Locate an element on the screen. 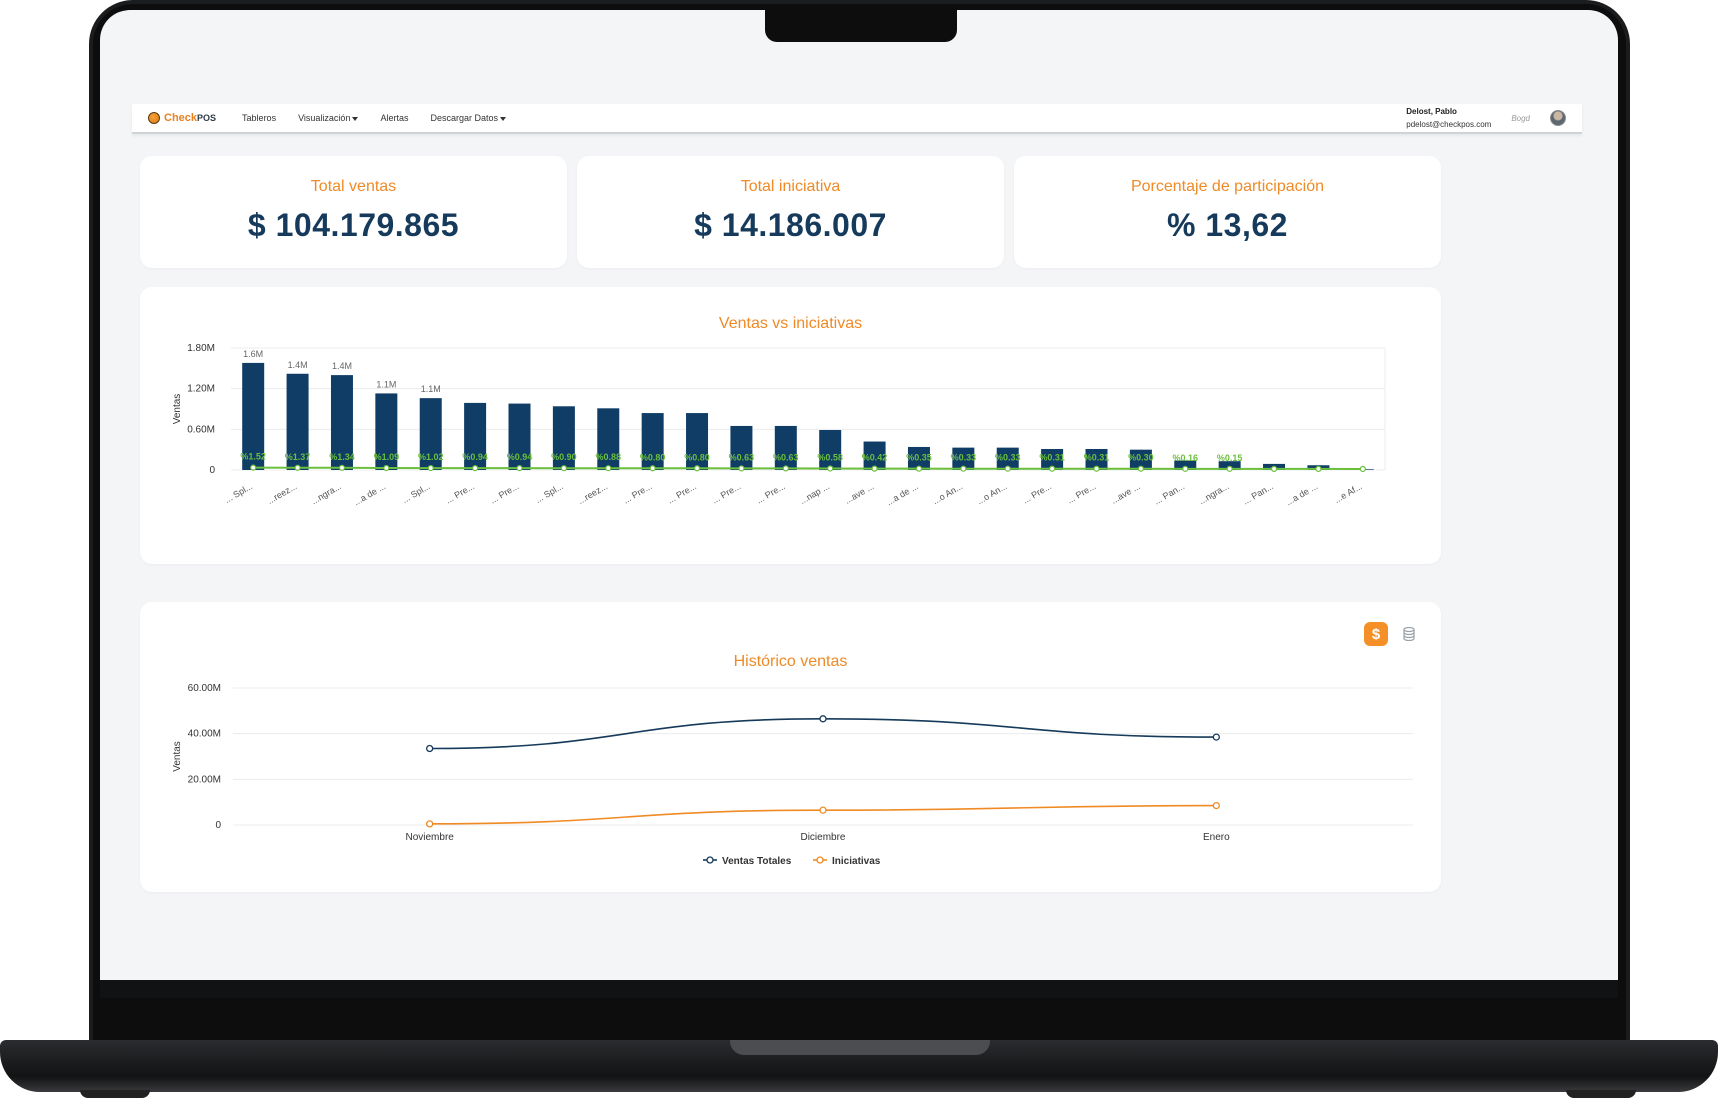 Image resolution: width=1718 pixels, height=1104 pixels. user-email: pdelost@checkpos.com is located at coordinates (1449, 124).